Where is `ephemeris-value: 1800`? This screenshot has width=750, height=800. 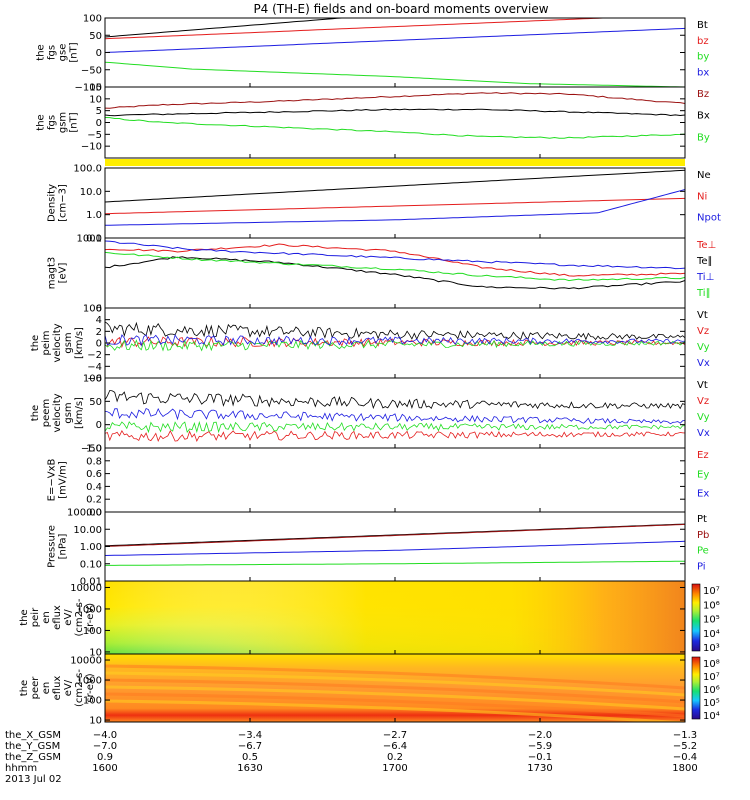 ephemeris-value: 1800 is located at coordinates (684, 768).